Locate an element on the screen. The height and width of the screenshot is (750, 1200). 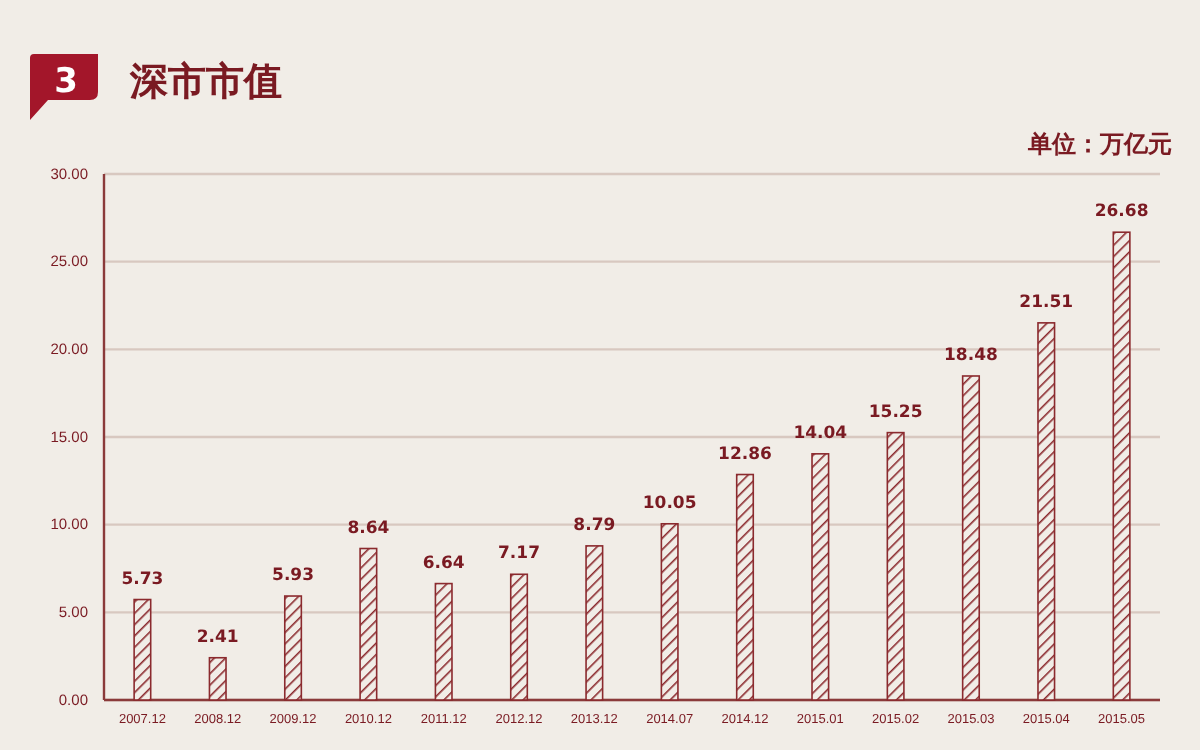
data-label: 8.64 is located at coordinates (368, 528).